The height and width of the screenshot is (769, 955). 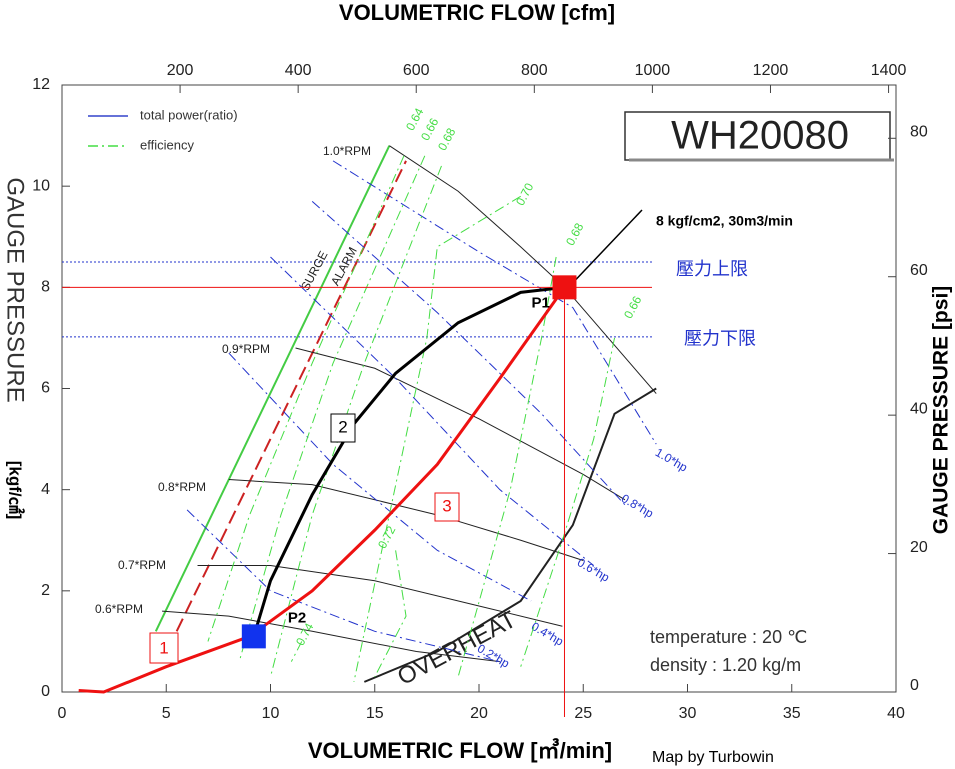 I want to click on y2-tick-label: 80, so click(x=919, y=132).